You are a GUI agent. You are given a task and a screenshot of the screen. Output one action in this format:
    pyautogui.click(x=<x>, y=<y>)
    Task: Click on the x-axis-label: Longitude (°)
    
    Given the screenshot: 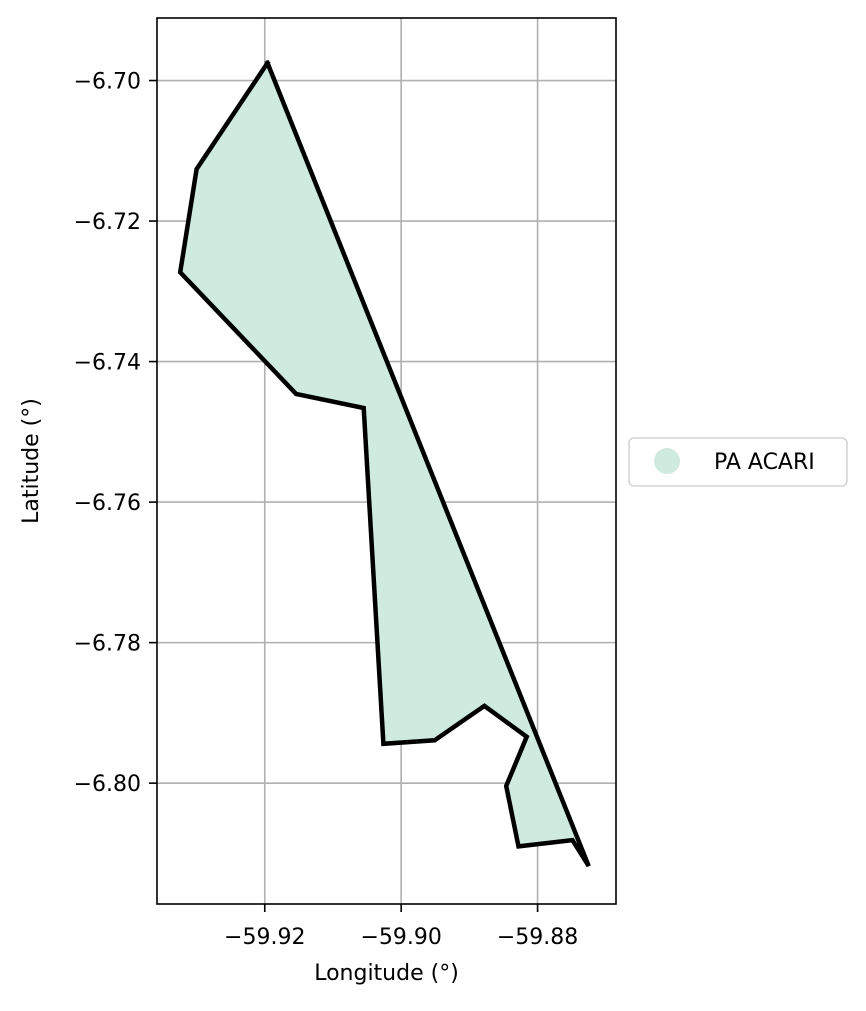 What is the action you would take?
    pyautogui.click(x=386, y=973)
    